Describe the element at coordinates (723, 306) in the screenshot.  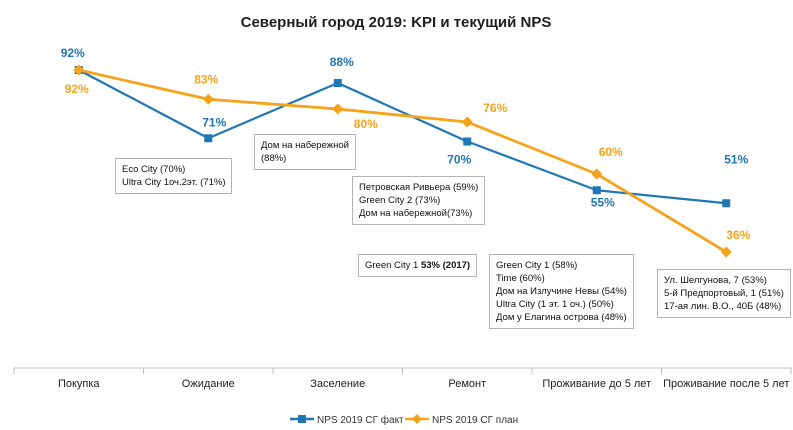
I see `annotation-line: 17-ая лин. В.О., 40Б (48%)` at that location.